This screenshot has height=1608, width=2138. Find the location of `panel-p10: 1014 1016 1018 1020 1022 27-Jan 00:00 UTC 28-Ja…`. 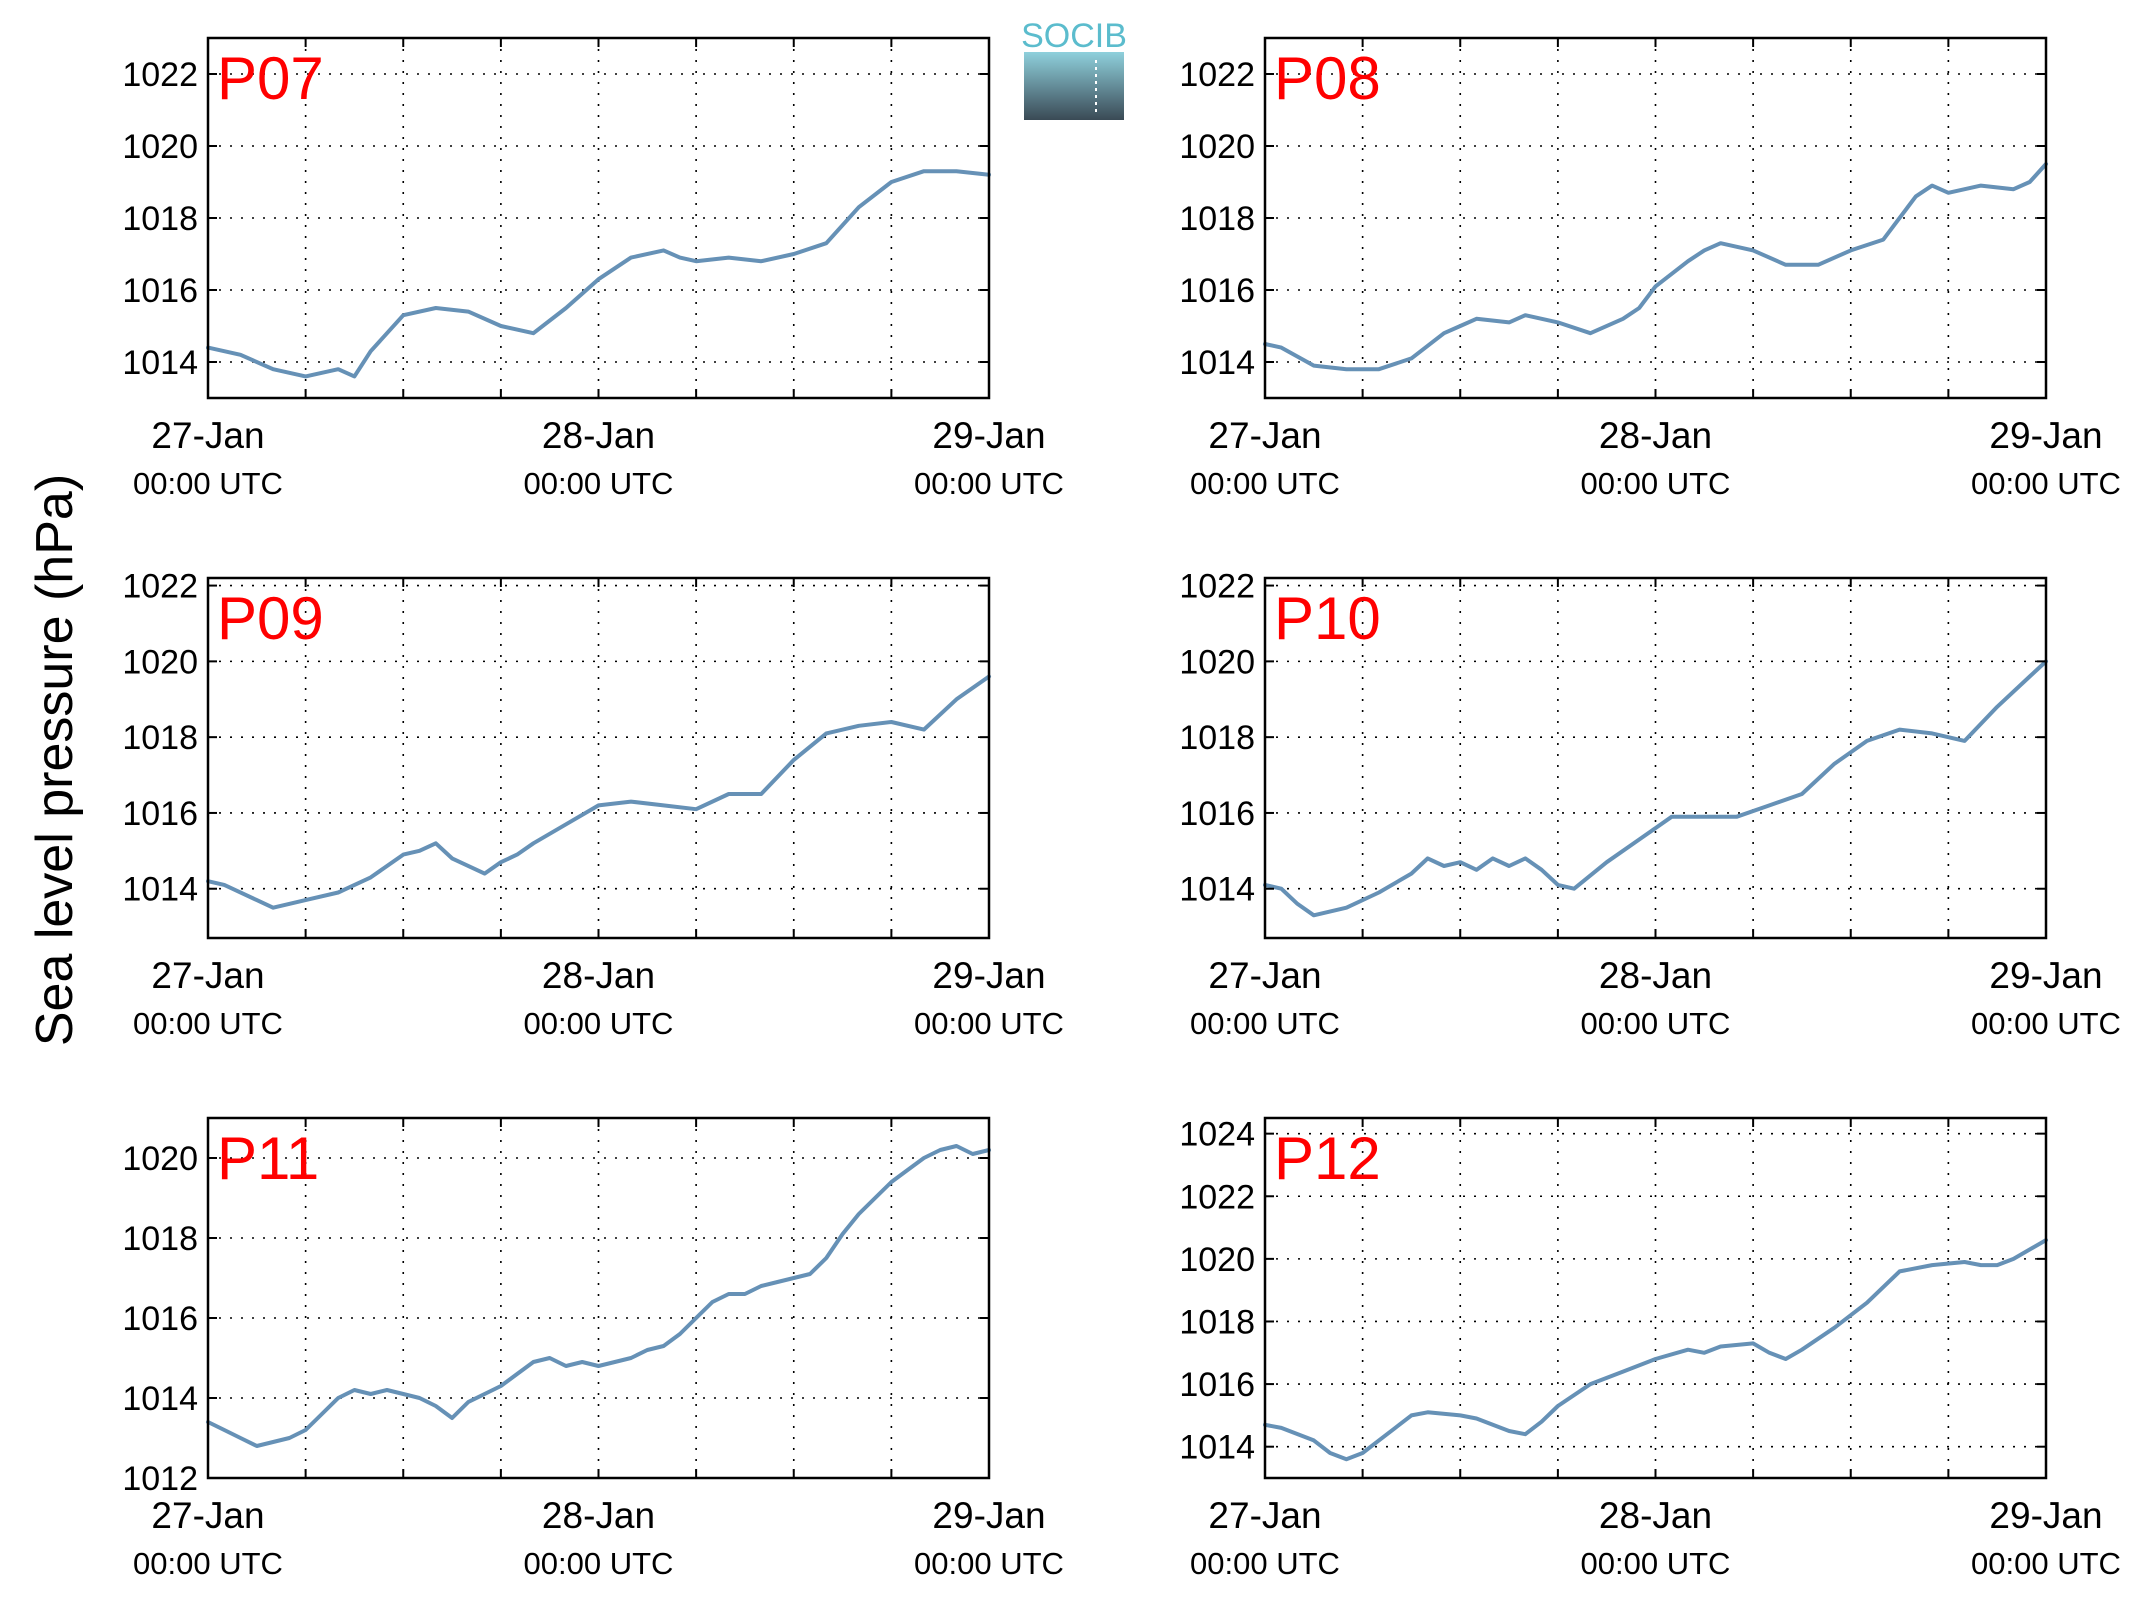

panel-p10: 1014 1016 1018 1020 1022 27-Jan 00:00 UTC 28-Ja… is located at coordinates (1650, 804).